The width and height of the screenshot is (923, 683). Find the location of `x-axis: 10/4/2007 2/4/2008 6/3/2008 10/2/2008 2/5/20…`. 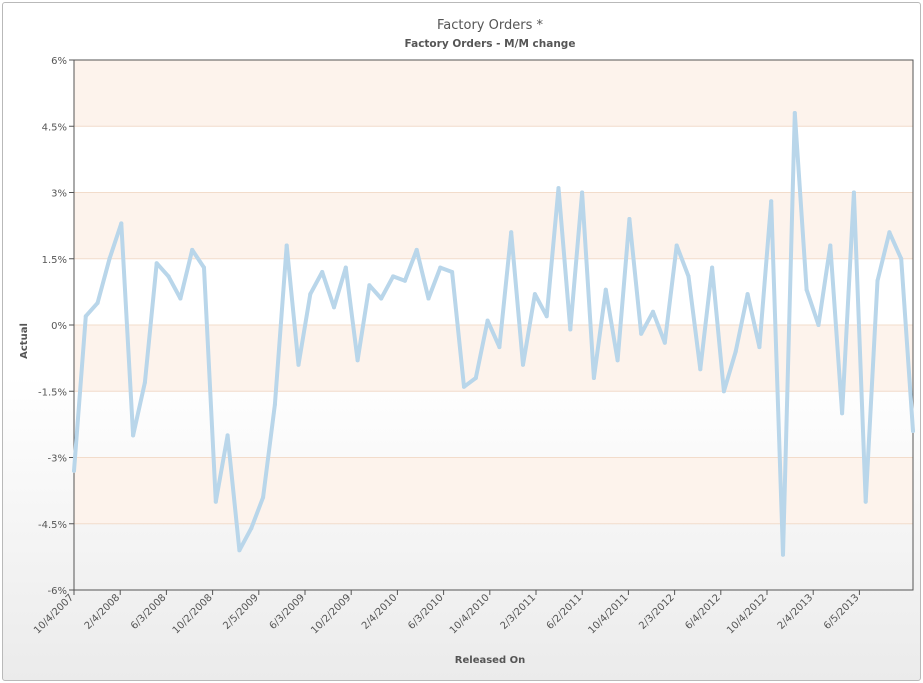

x-axis: 10/4/2007 2/4/2008 6/3/2008 10/2/2008 2/5/20… is located at coordinates (447, 613).